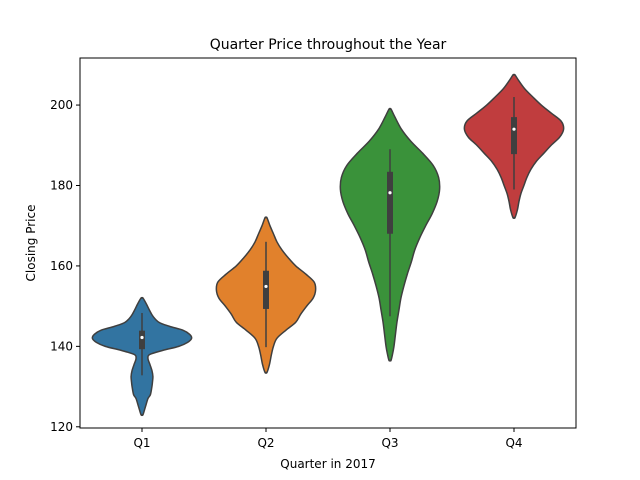  What do you see at coordinates (514, 136) in the screenshot?
I see `iqr-box-q4` at bounding box center [514, 136].